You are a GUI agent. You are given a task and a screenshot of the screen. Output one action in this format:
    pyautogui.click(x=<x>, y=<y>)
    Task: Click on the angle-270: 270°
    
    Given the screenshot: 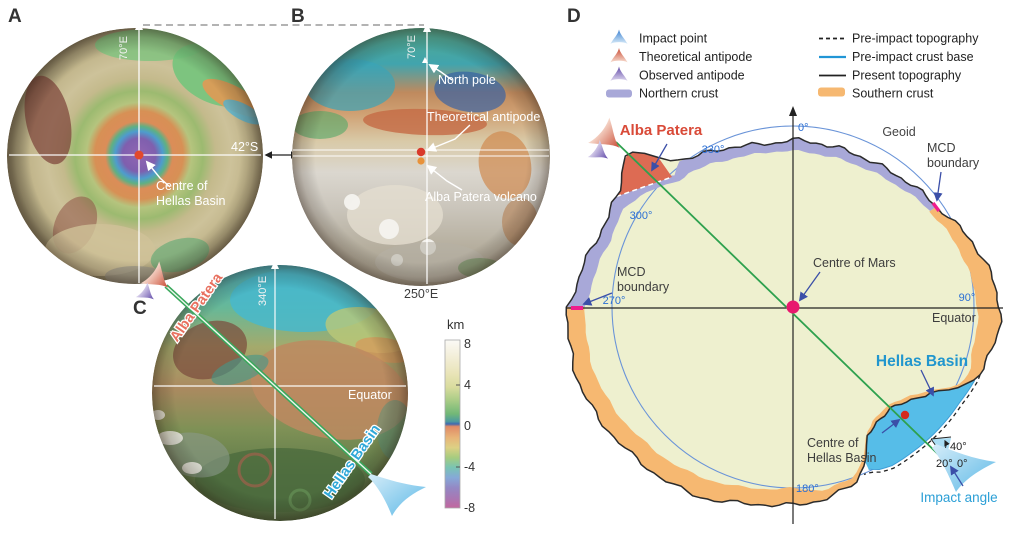 What is the action you would take?
    pyautogui.click(x=614, y=301)
    